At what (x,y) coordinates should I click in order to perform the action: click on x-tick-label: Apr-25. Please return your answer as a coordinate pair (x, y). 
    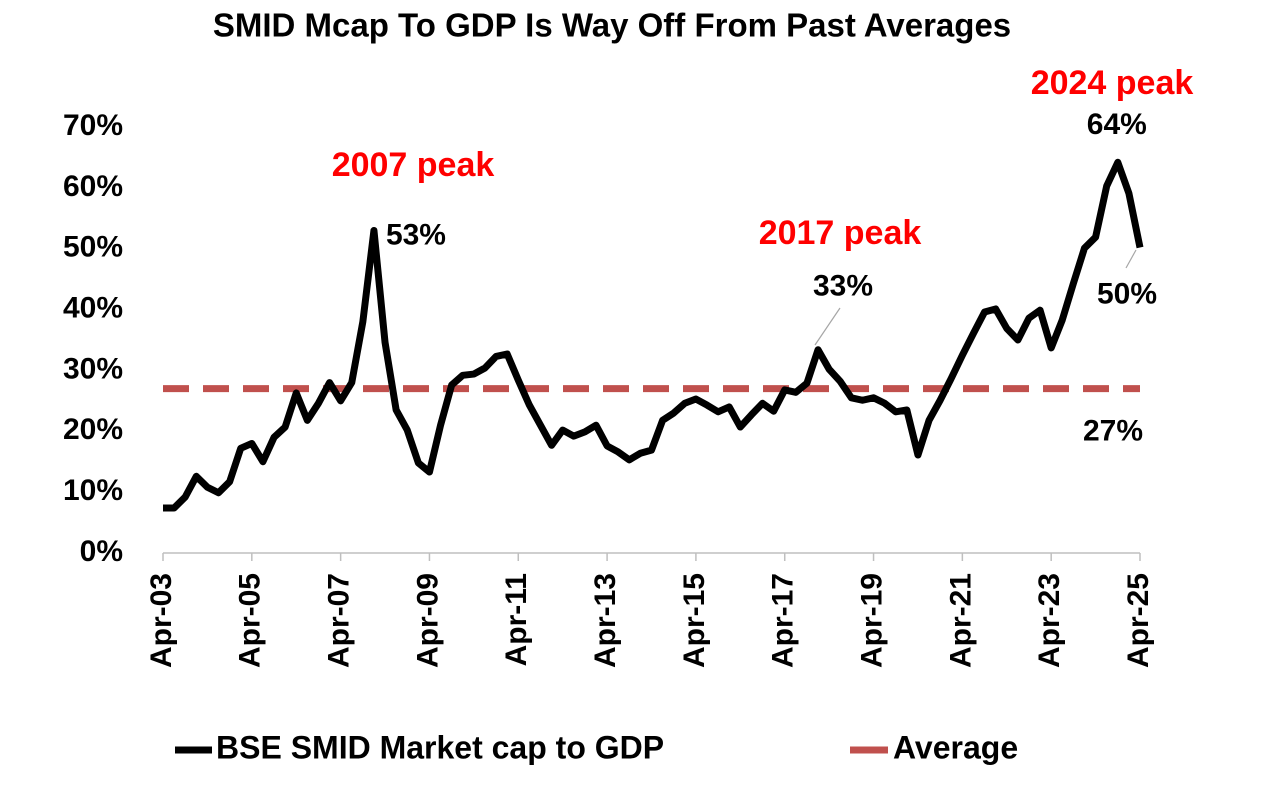
    Looking at the image, I should click on (1138, 620).